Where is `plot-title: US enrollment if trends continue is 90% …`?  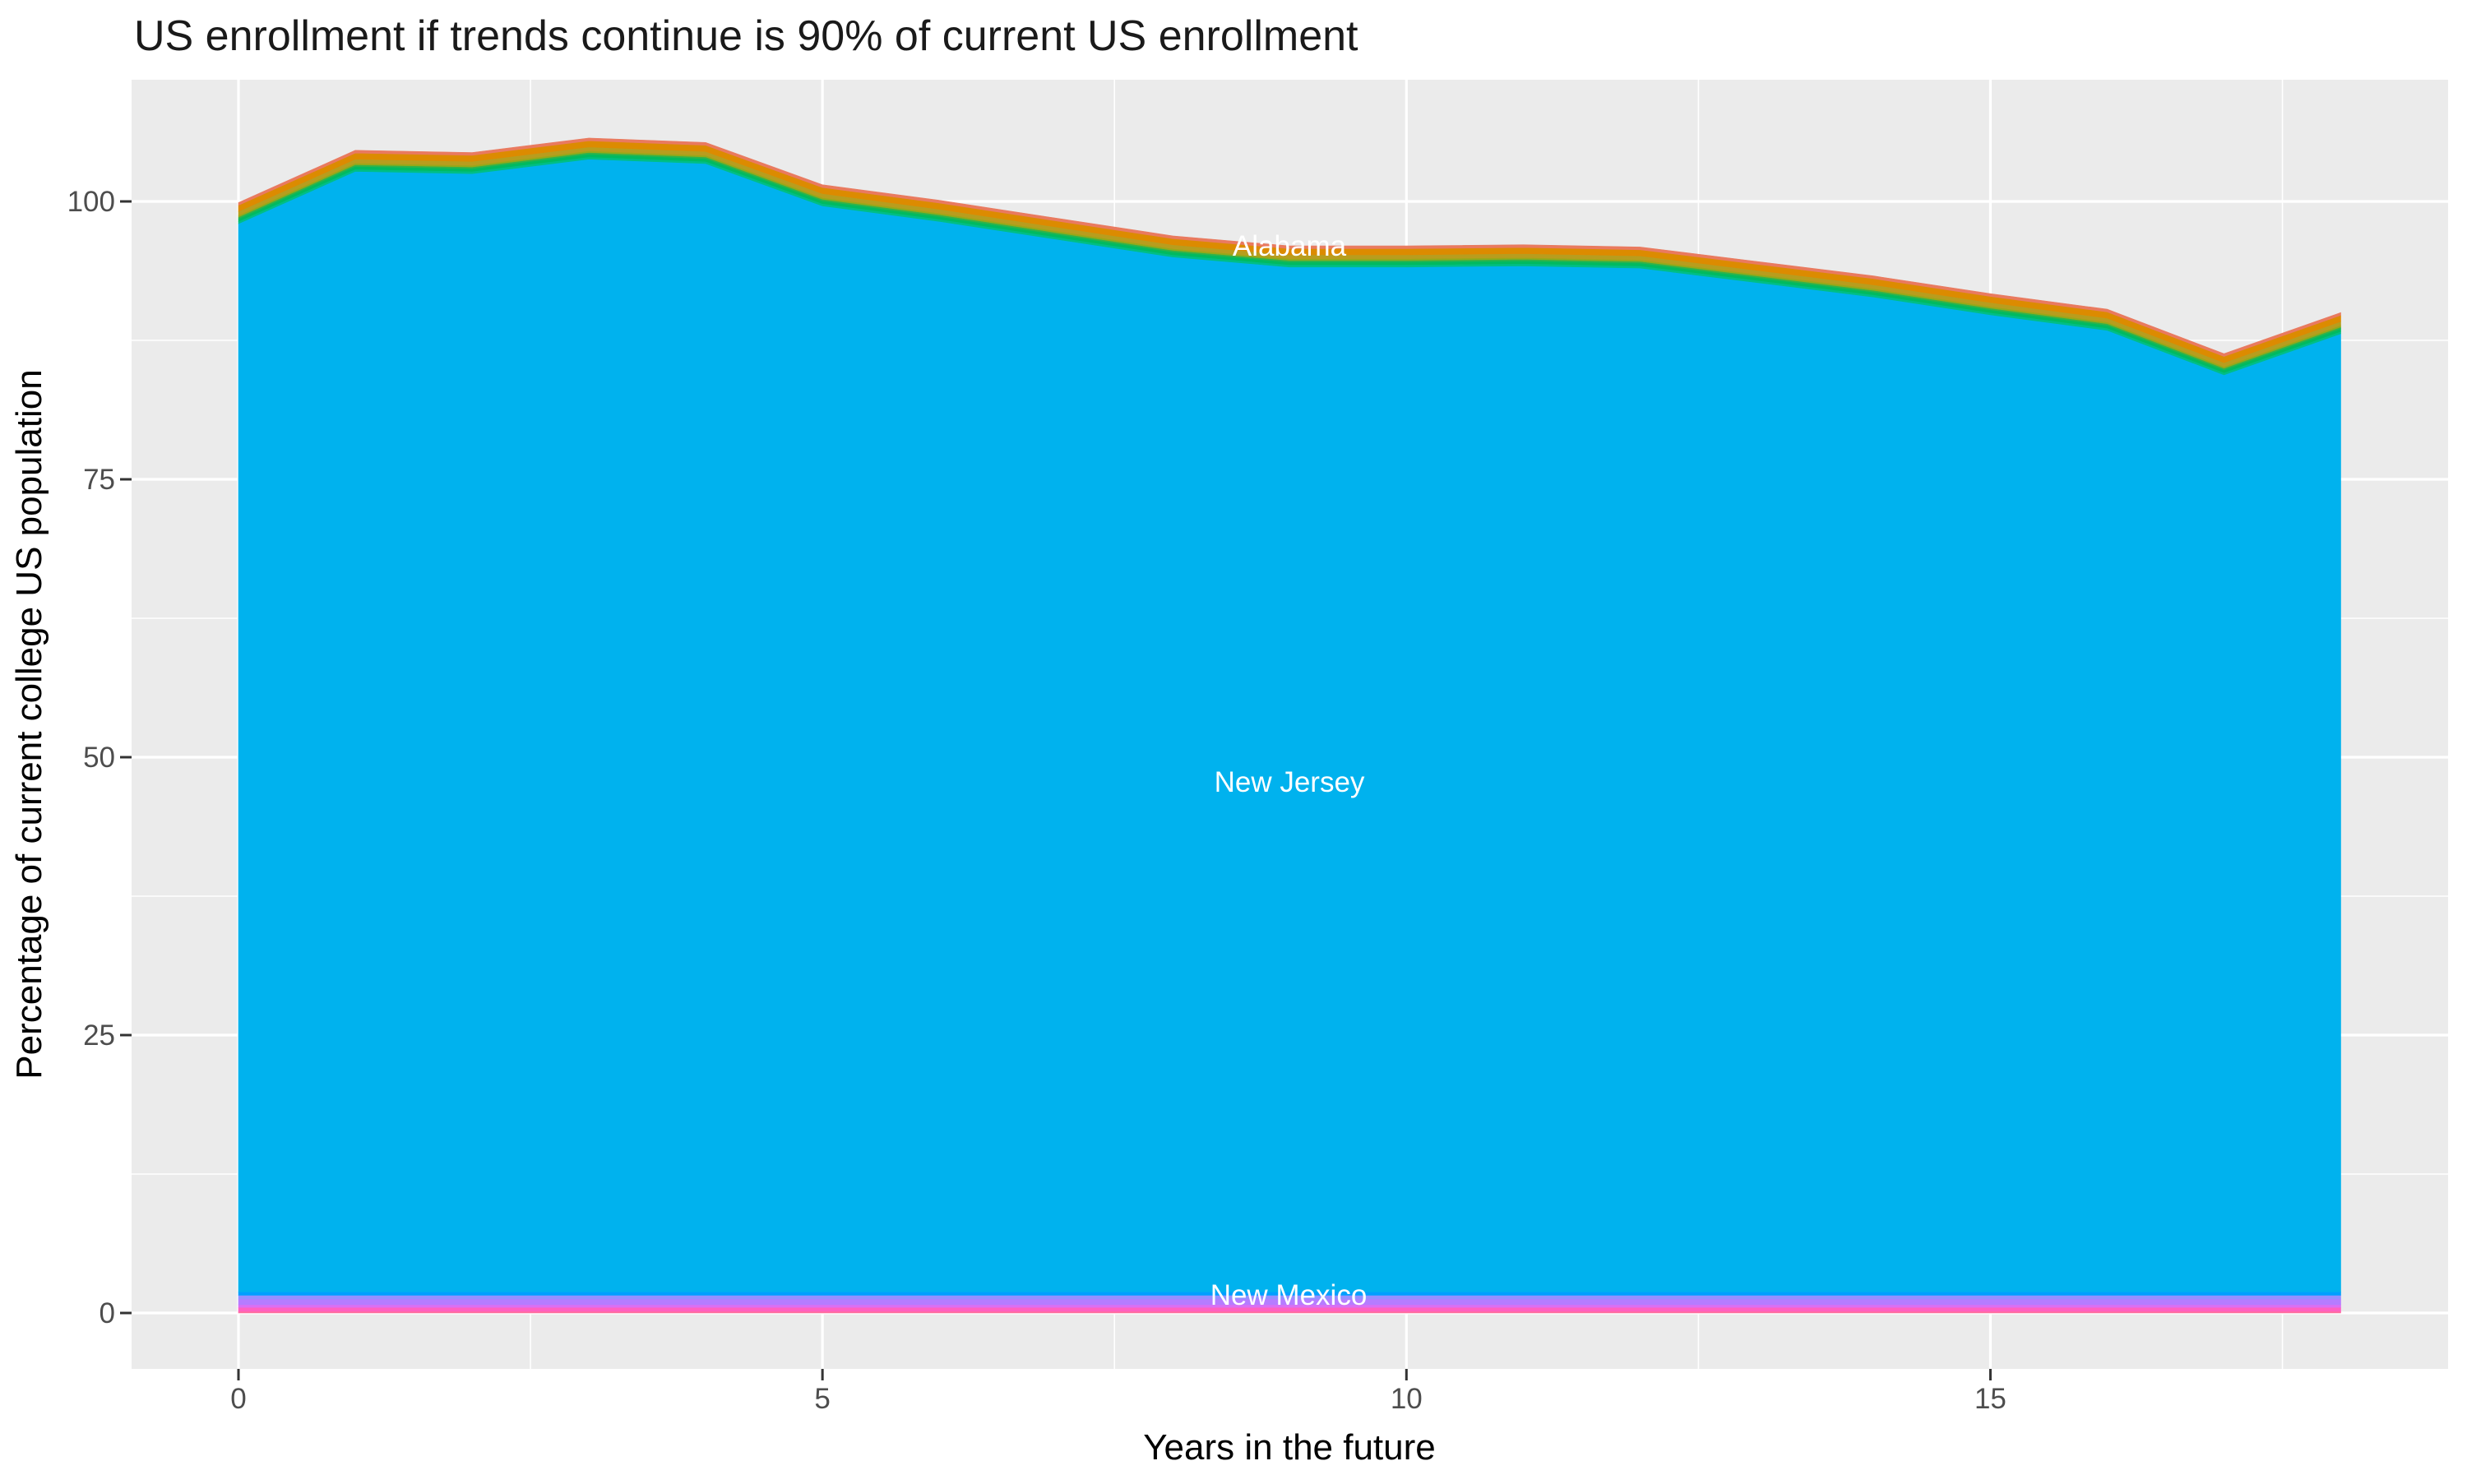 plot-title: US enrollment if trends continue is 90% … is located at coordinates (746, 36).